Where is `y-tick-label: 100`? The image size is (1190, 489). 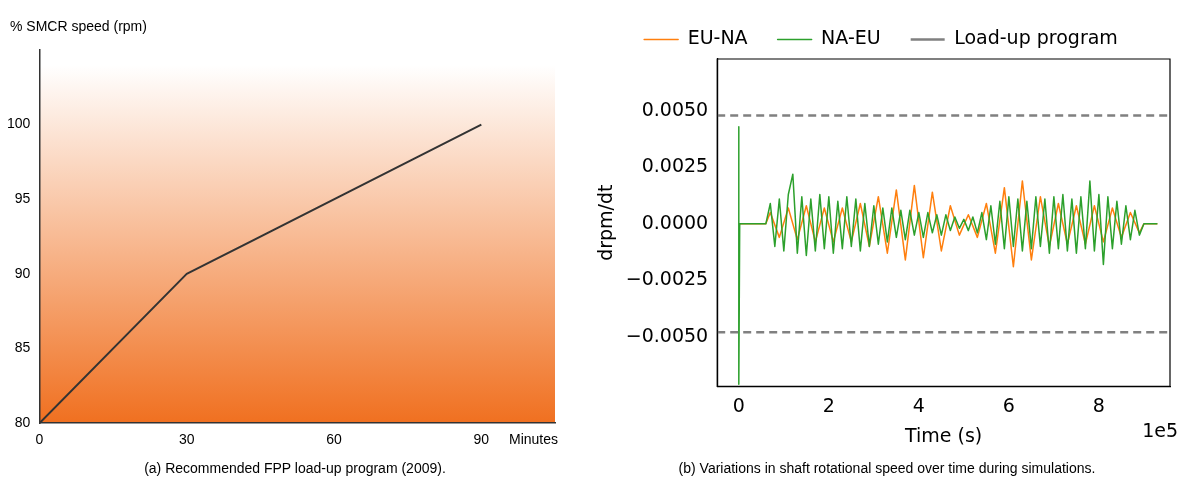
y-tick-label: 100 is located at coordinates (19, 123).